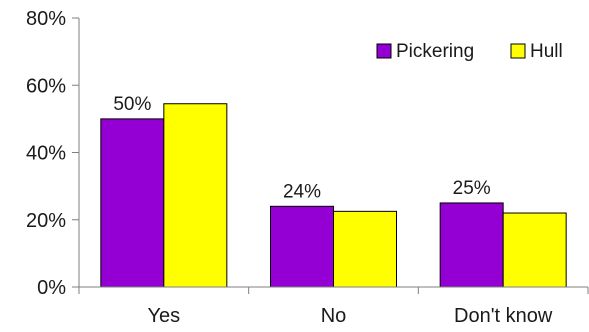 This screenshot has height=332, width=589. I want to click on data-label-pickering-2: 25%, so click(472, 188).